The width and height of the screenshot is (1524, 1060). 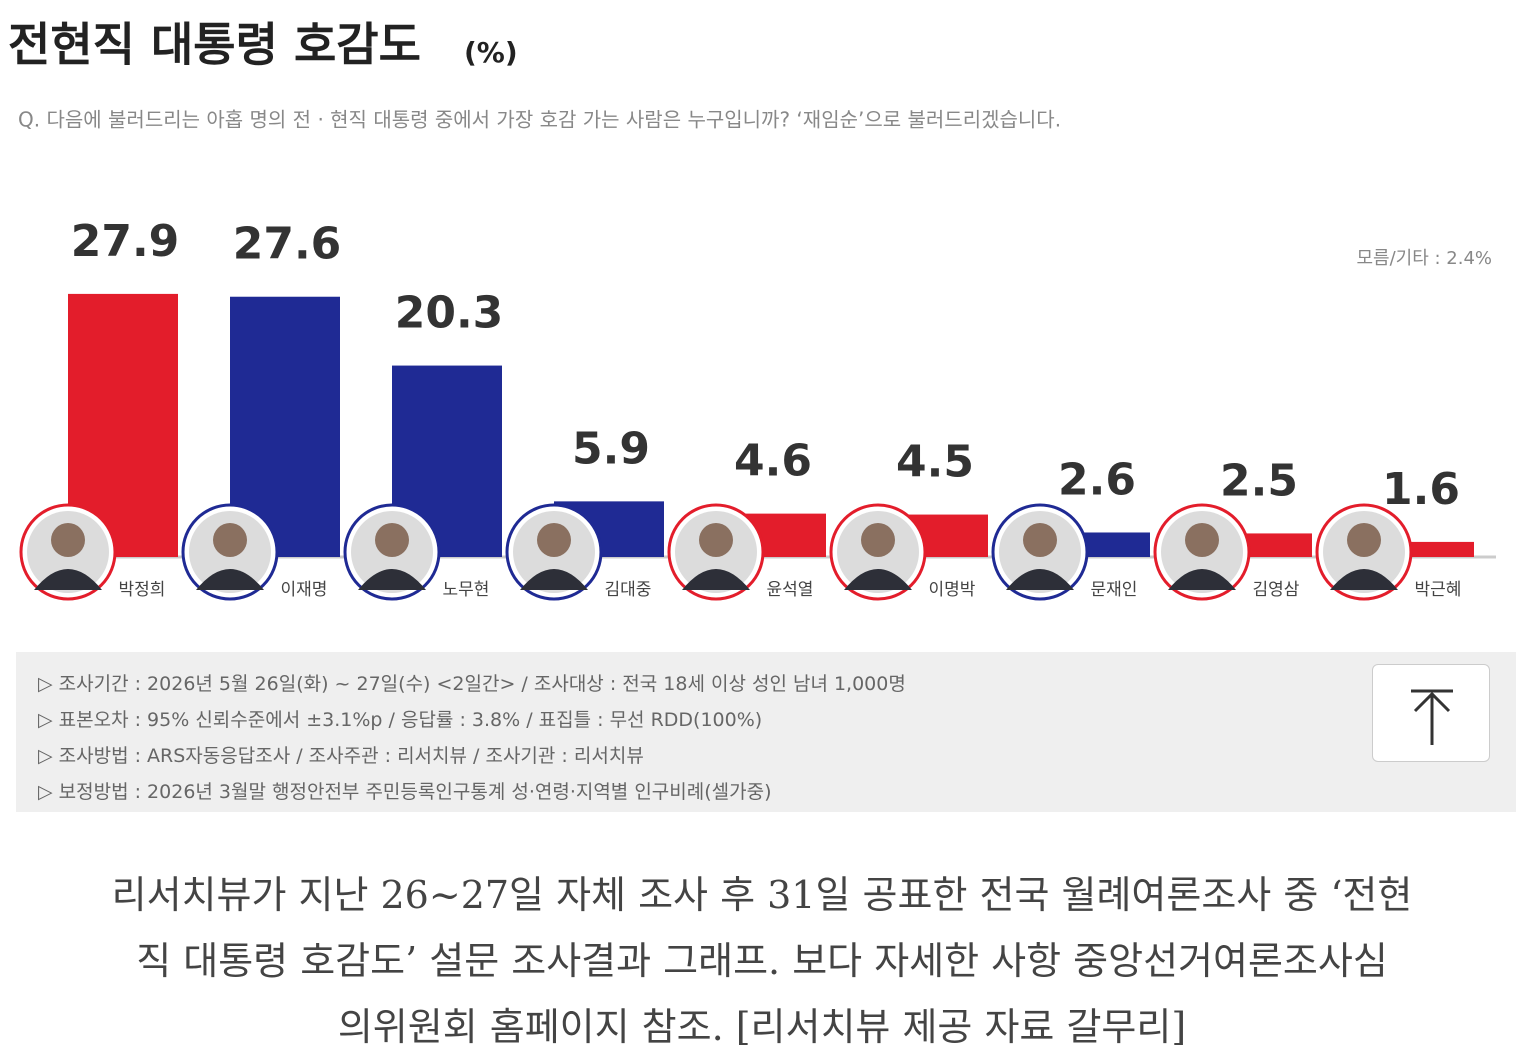 What do you see at coordinates (449, 313) in the screenshot?
I see `value-label: 20.3` at bounding box center [449, 313].